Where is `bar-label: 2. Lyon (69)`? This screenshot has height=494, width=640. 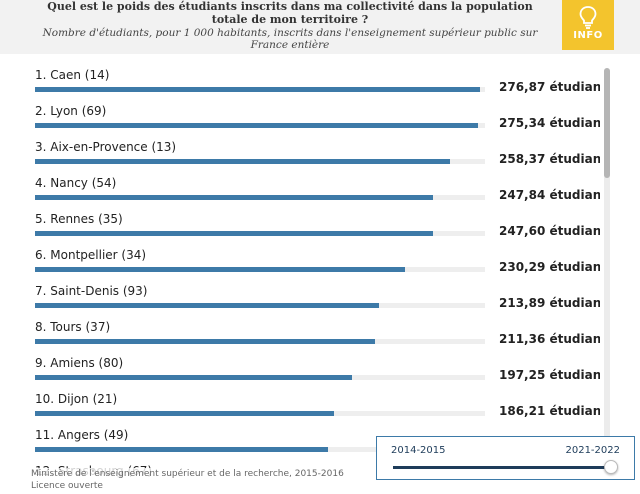
bar-label: 2. Lyon (69) is located at coordinates (71, 111).